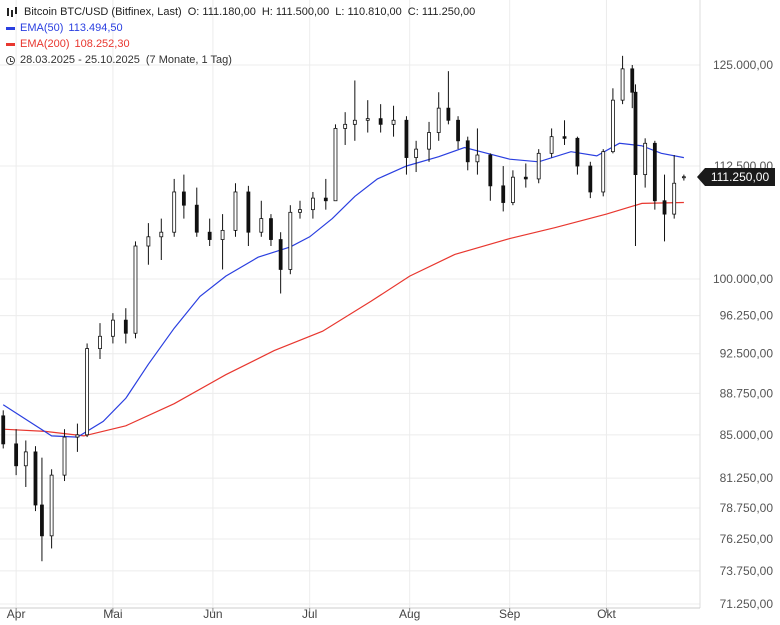 This screenshot has width=780, height=625. Describe the element at coordinates (736, 177) in the screenshot. I see `last-price-tag: 111.250,00` at that location.